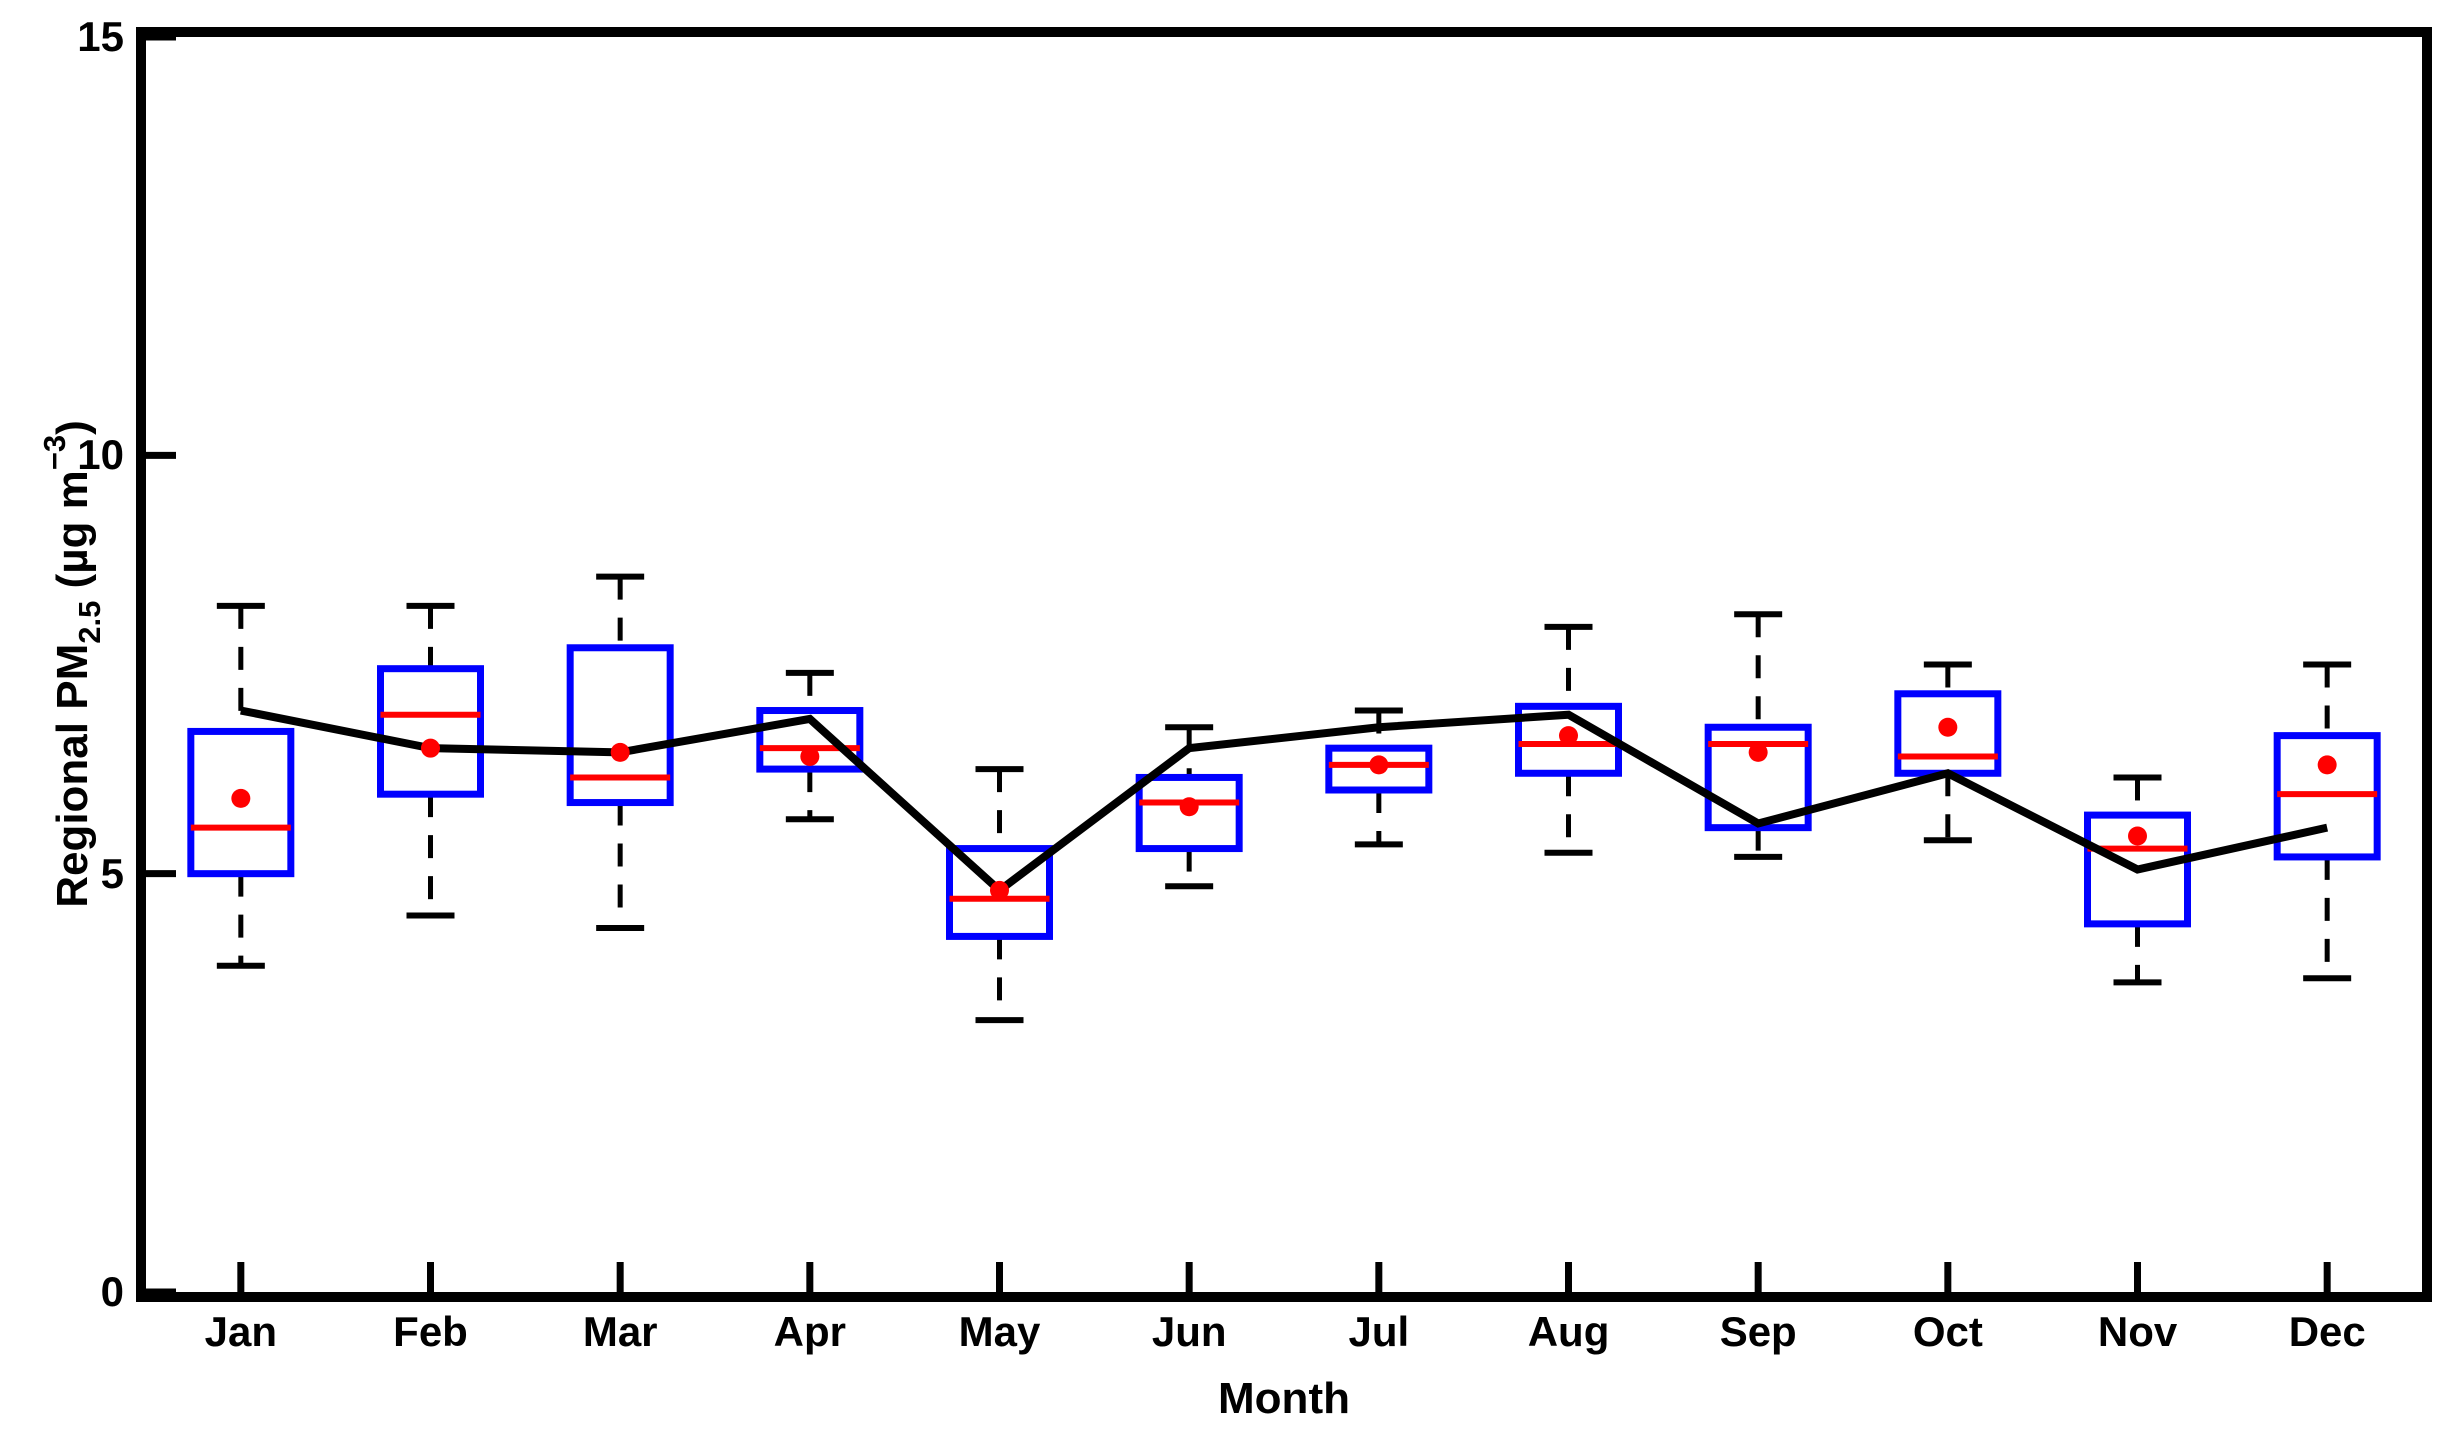  I want to click on y-axis-title-superscript: −3, so click(54, 452).